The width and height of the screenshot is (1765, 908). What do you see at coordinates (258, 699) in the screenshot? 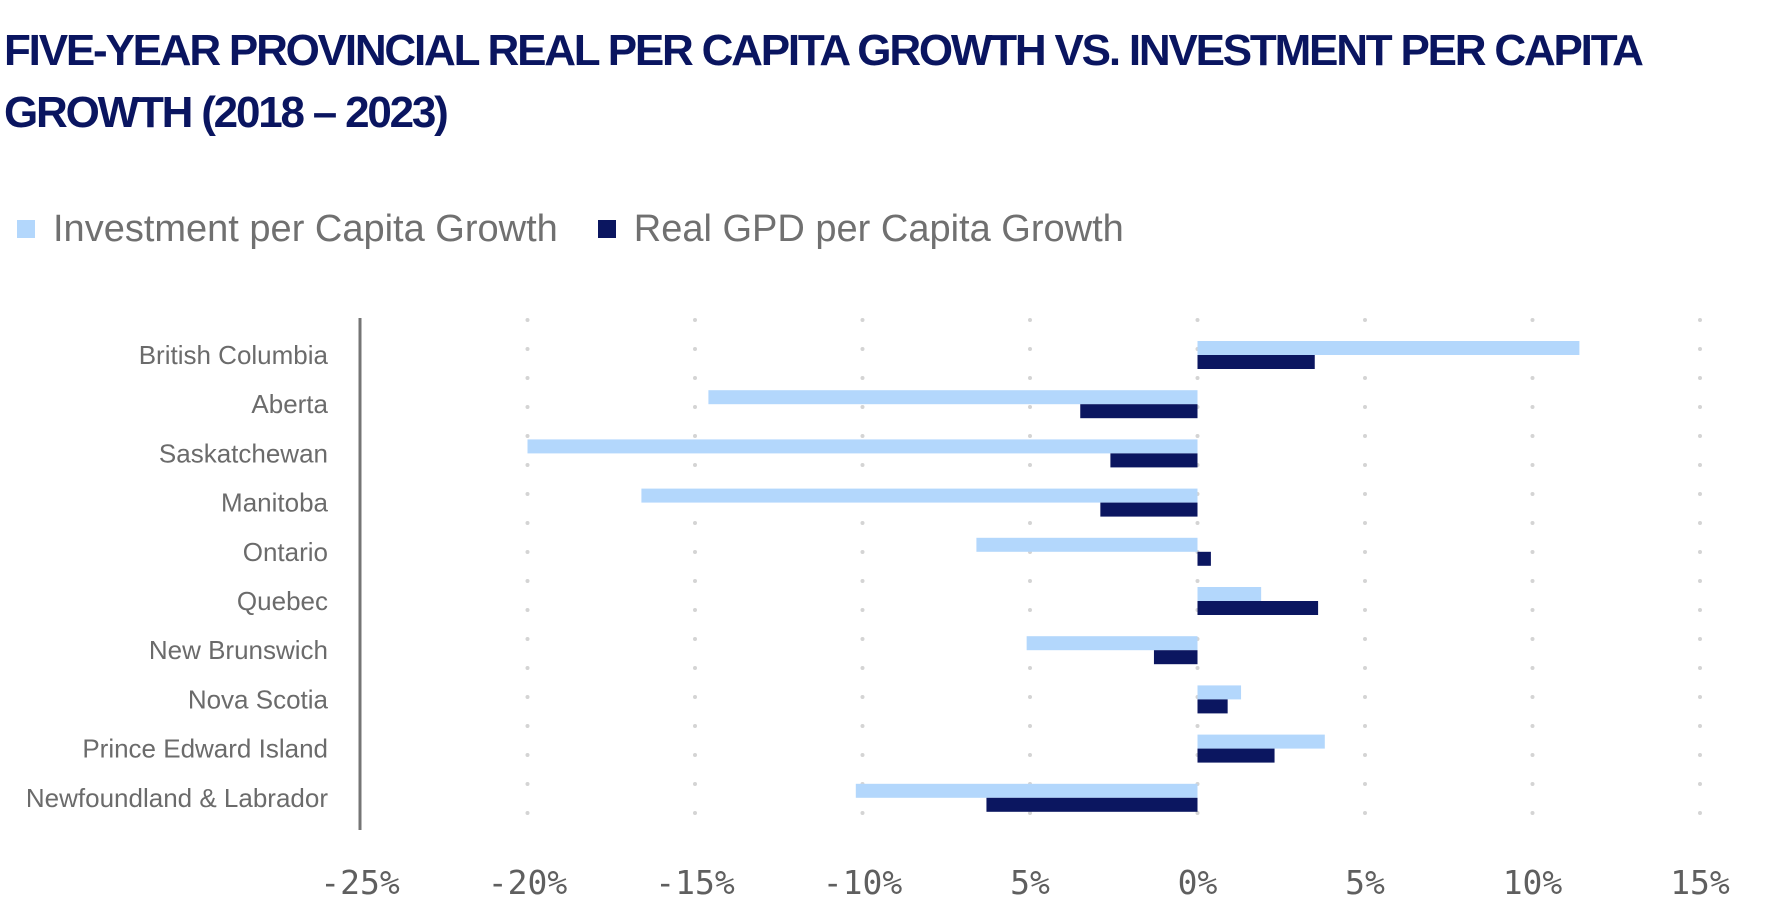
I see `category-label-nova-scotia: Nova Scotia` at bounding box center [258, 699].